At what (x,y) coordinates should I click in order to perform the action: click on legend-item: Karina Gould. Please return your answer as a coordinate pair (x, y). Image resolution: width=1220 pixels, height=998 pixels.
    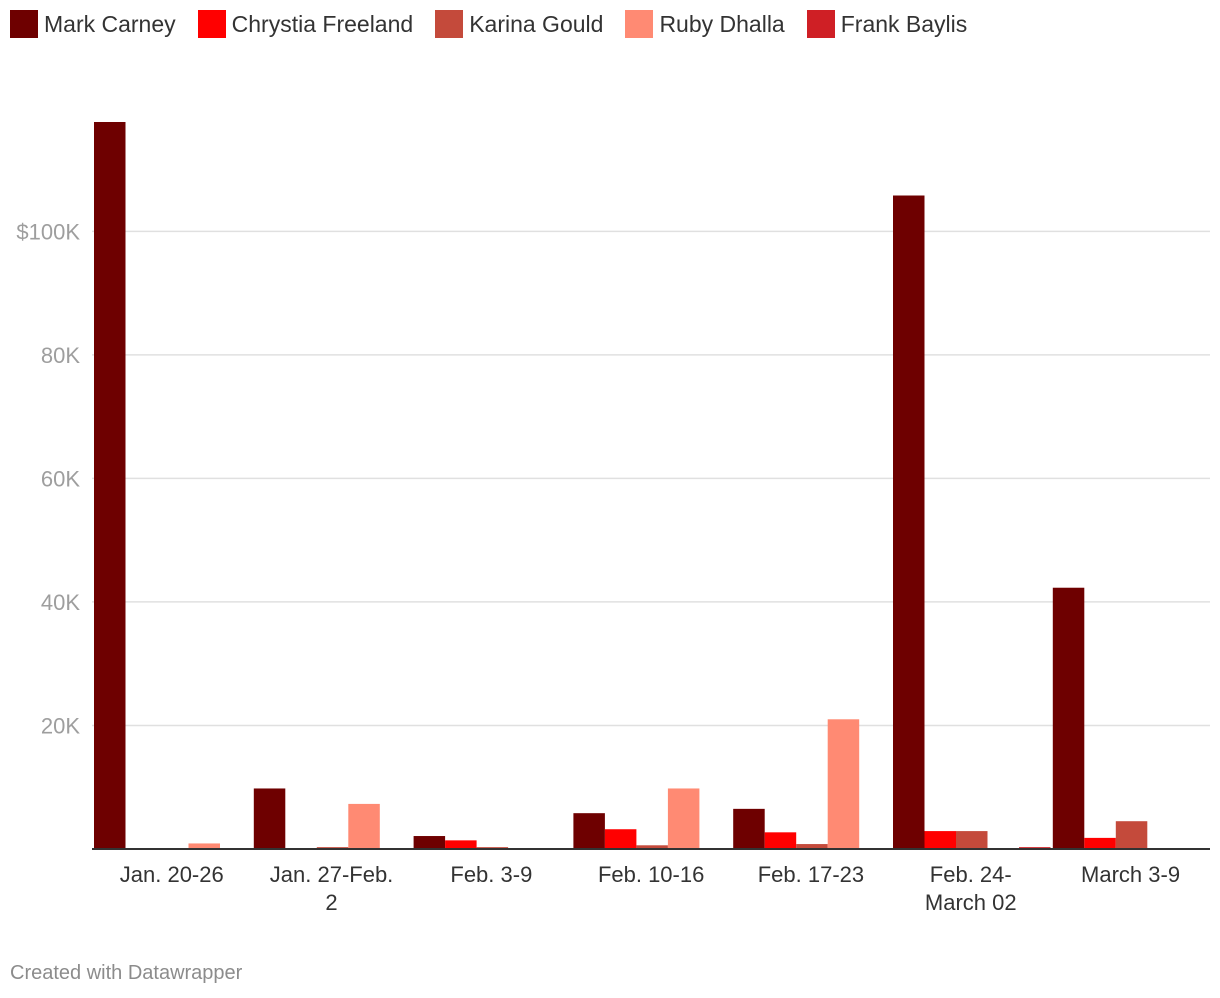
    Looking at the image, I should click on (519, 24).